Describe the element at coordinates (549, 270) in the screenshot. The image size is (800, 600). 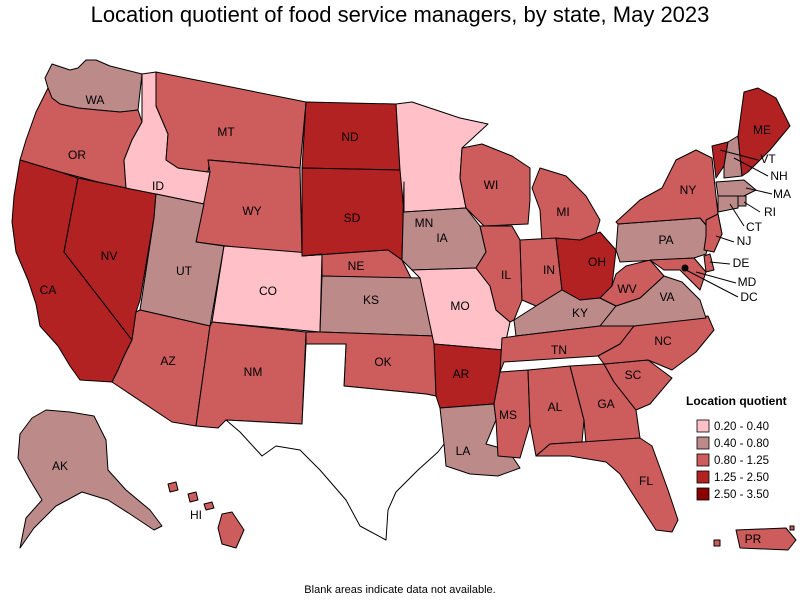
I see `state-label-in: IN` at that location.